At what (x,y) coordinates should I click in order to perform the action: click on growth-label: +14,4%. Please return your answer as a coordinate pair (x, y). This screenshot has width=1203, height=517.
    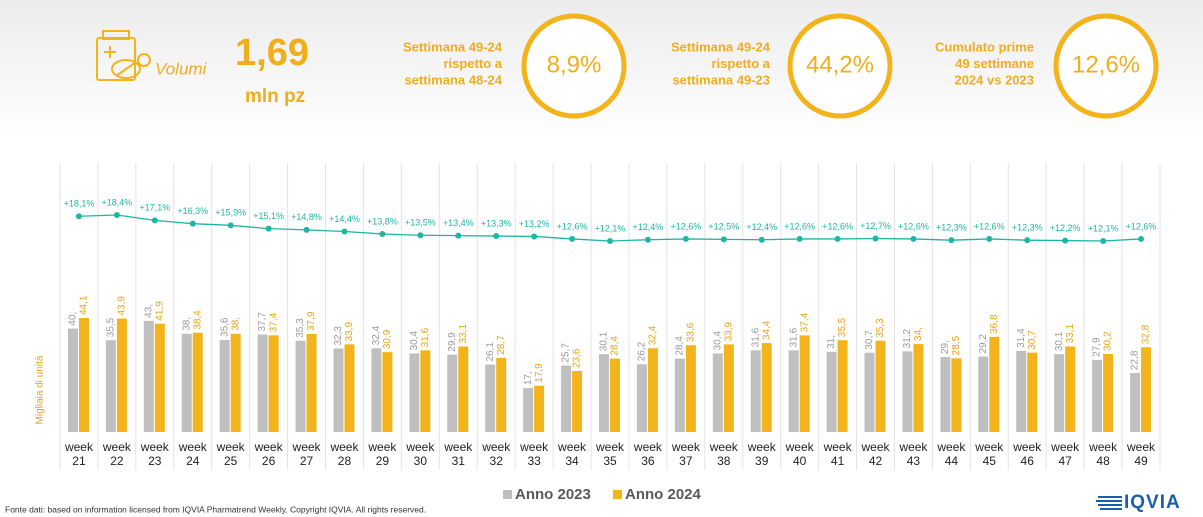
    Looking at the image, I should click on (344, 219).